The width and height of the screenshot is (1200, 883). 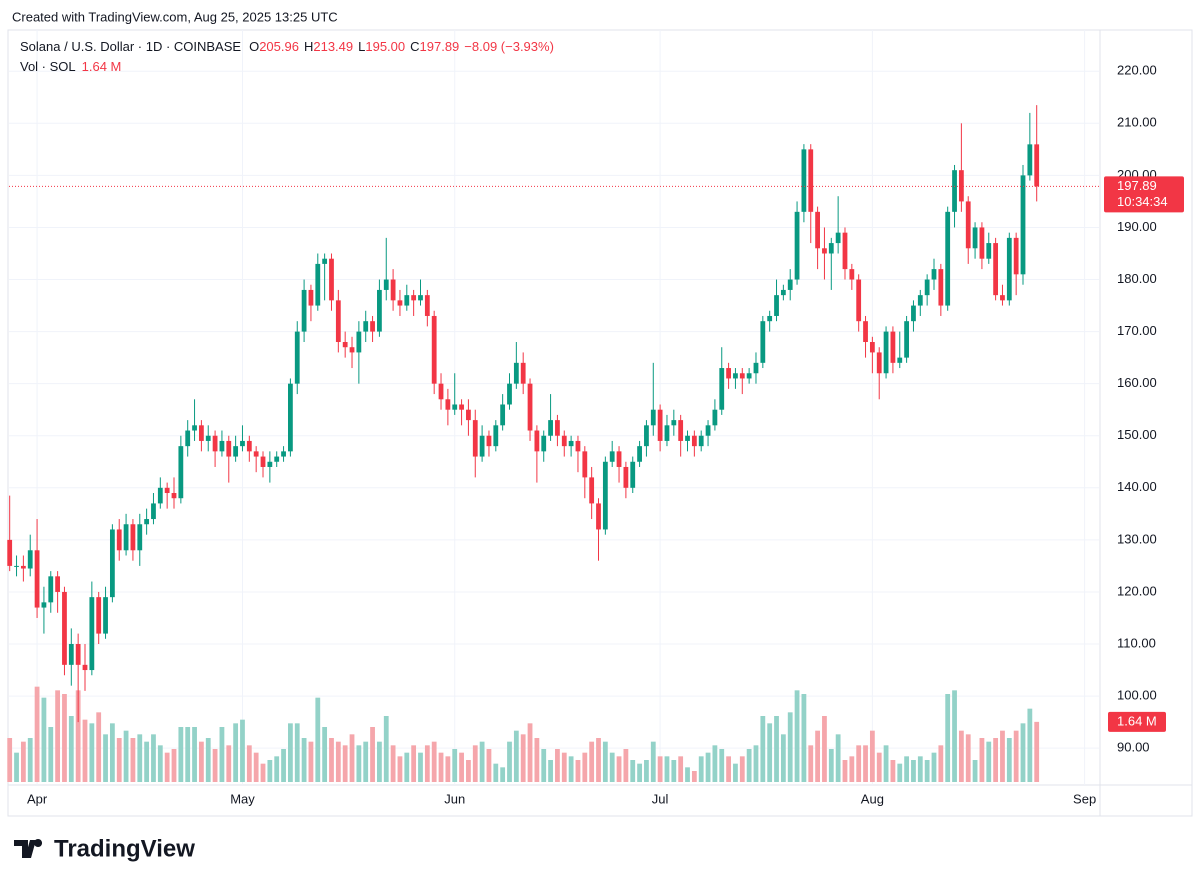 What do you see at coordinates (1133, 747) in the screenshot?
I see `y-tick-label: 90.00` at bounding box center [1133, 747].